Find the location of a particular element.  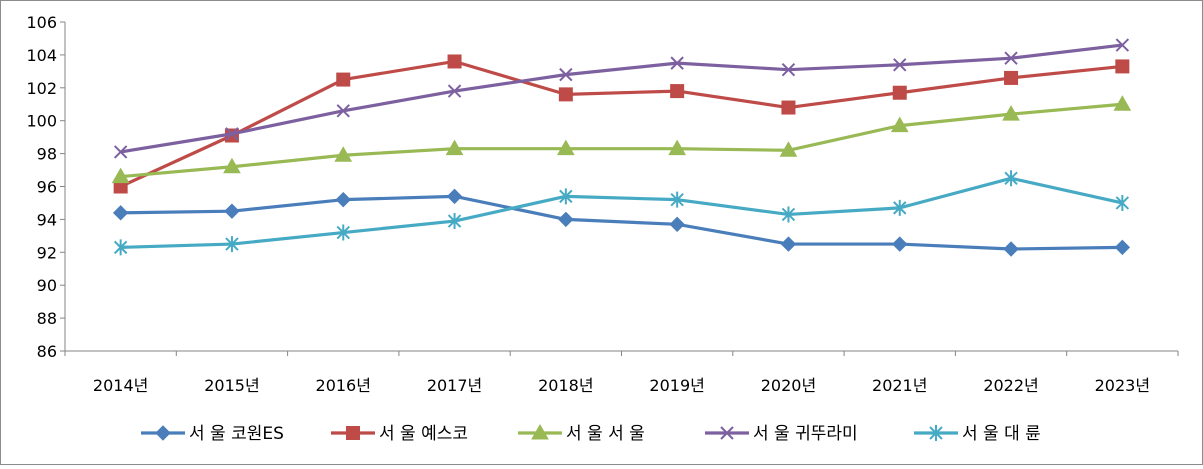

x-tick-label: 2014년 is located at coordinates (120, 385).